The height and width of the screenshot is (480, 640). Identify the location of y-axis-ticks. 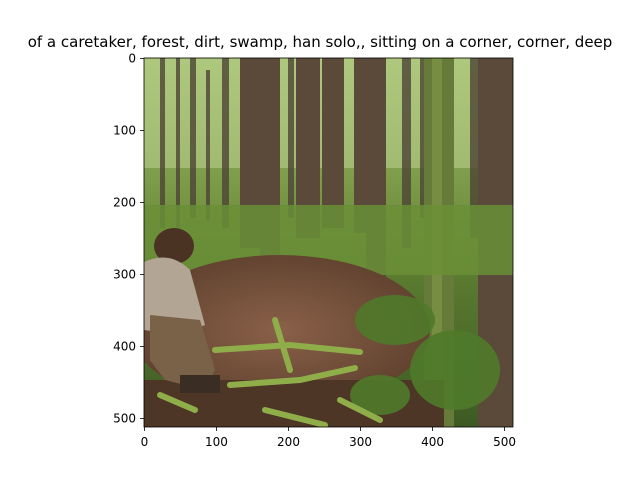
(142, 239).